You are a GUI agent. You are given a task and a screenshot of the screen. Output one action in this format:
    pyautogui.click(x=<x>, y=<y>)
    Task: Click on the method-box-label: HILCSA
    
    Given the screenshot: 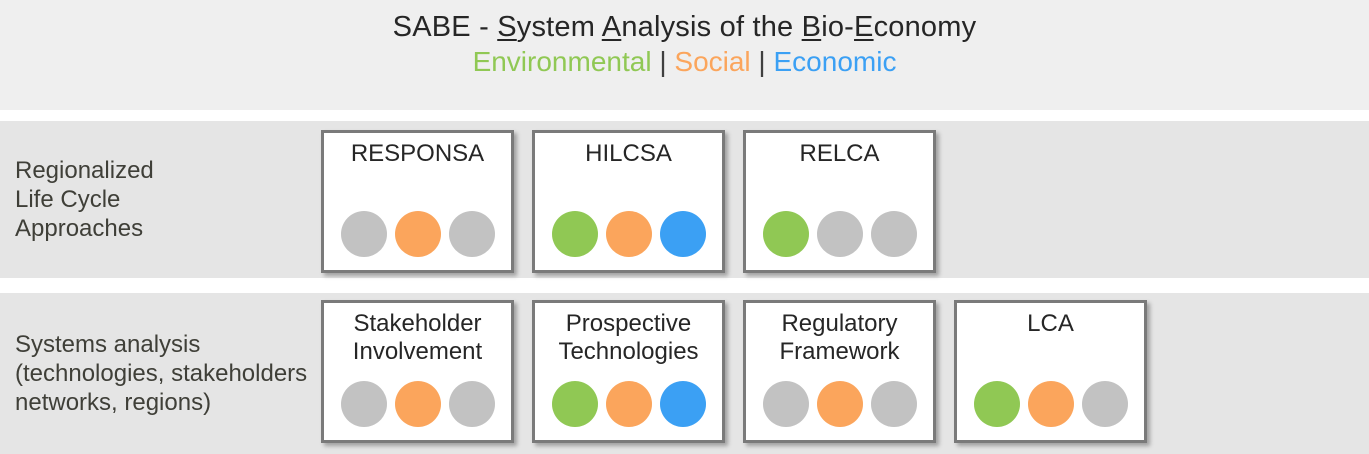 What is the action you would take?
    pyautogui.click(x=628, y=154)
    